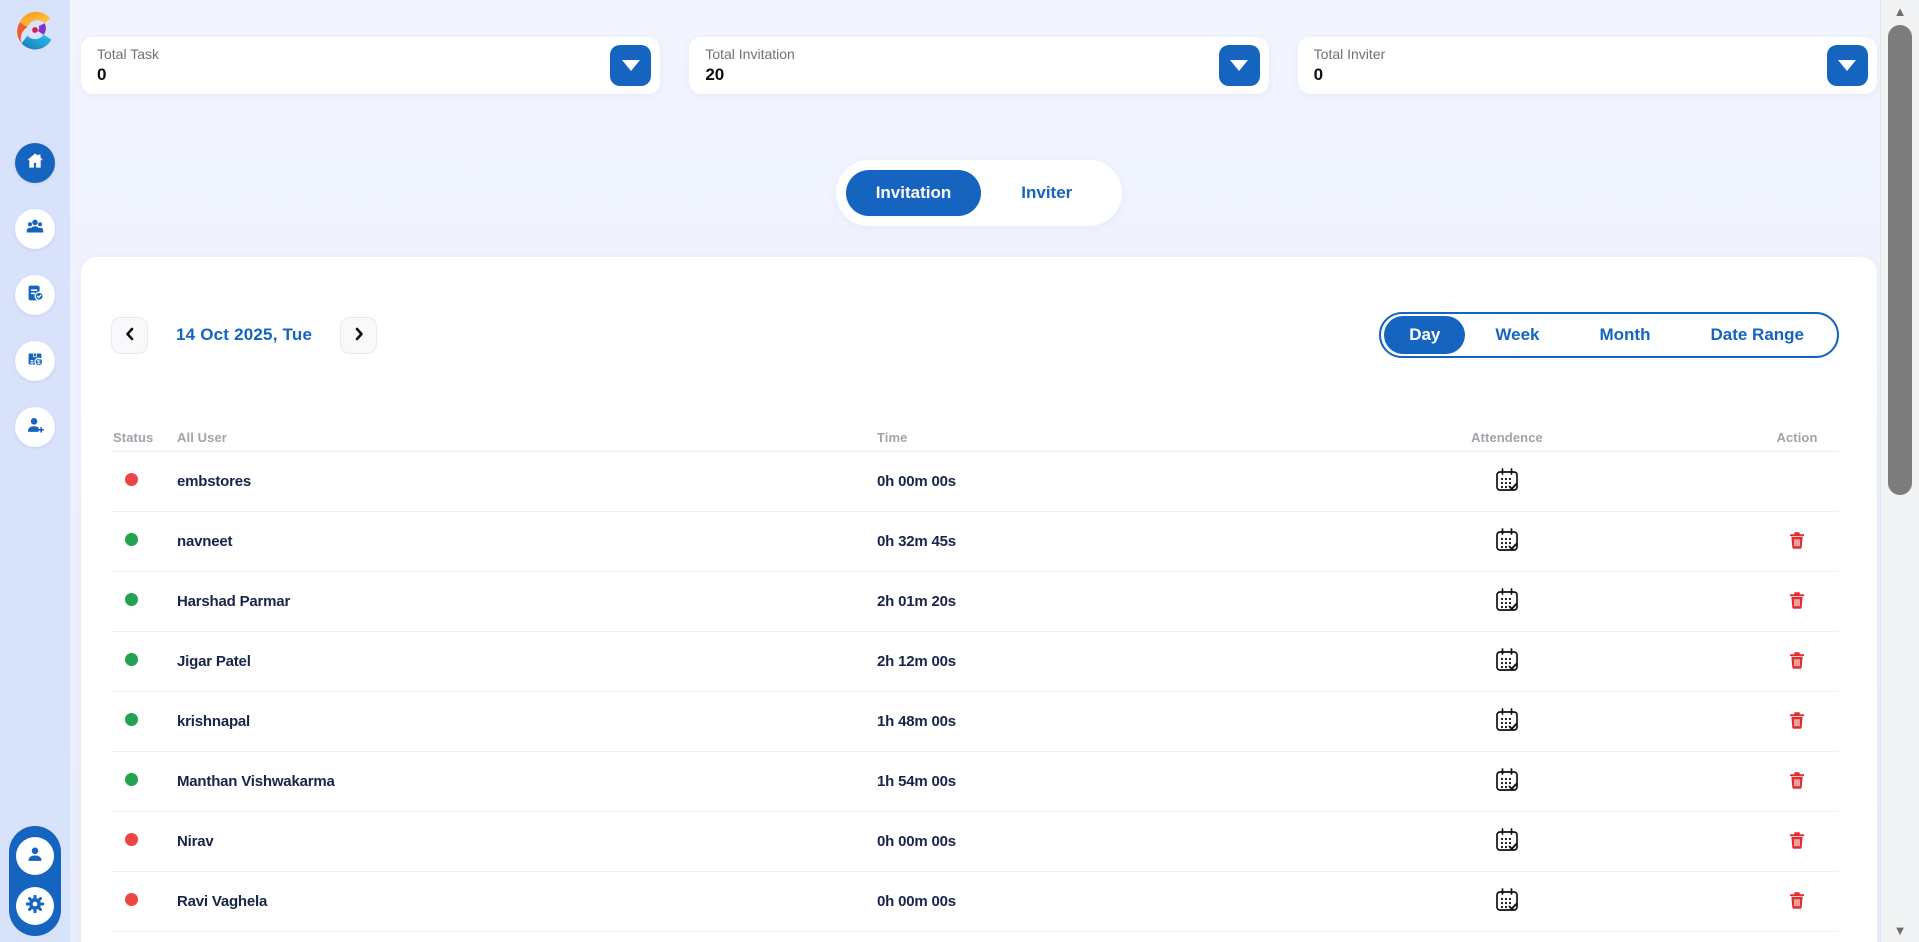 The image size is (1919, 942). I want to click on stat-value: 20, so click(715, 74).